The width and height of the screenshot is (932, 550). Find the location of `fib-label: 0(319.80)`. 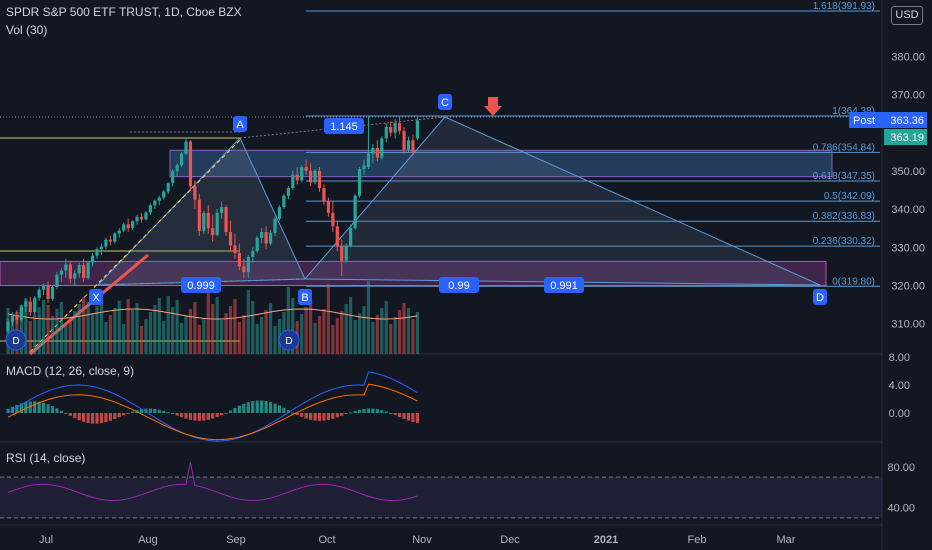

fib-label: 0(319.80) is located at coordinates (853, 281).